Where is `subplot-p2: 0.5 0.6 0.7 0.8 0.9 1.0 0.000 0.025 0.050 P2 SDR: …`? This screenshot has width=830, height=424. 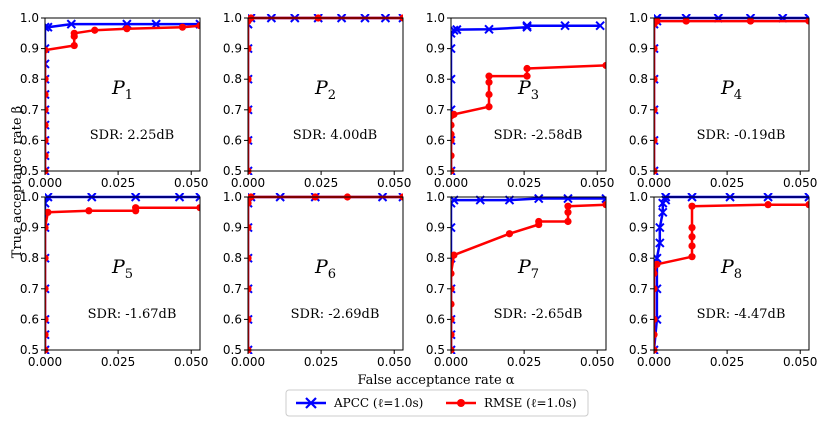 subplot-p2: 0.5 0.6 0.7 0.8 0.9 1.0 0.000 0.025 0.050 P2 SDR: … is located at coordinates (317, 100).